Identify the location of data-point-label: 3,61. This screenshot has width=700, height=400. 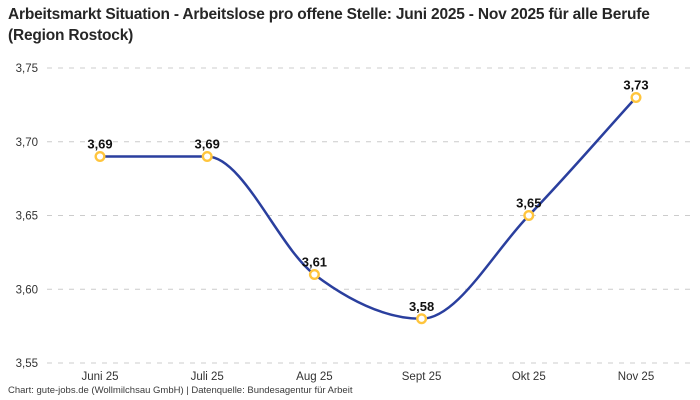
(314, 262).